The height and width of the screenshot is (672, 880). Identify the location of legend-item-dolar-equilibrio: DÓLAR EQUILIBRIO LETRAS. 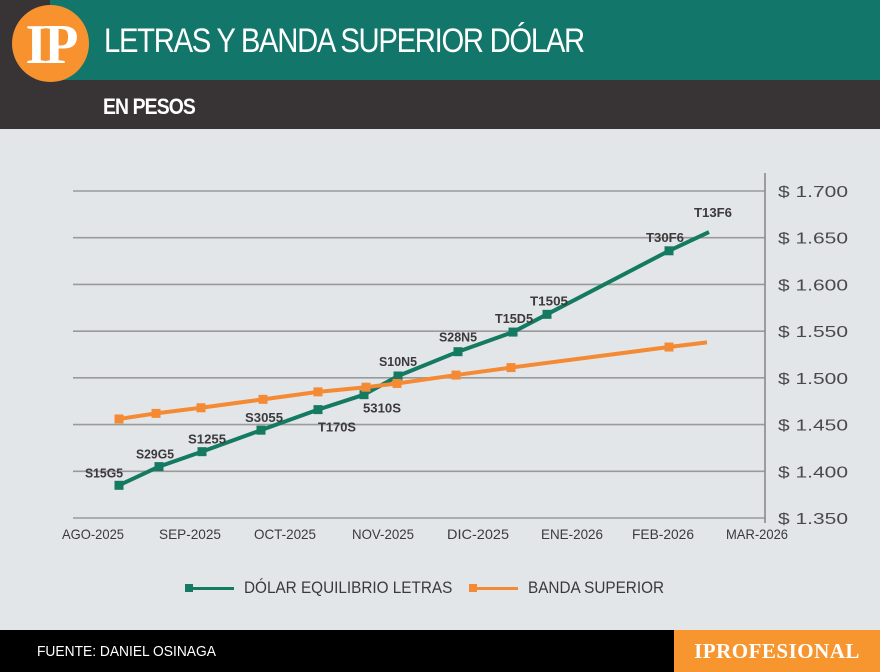
(330, 588).